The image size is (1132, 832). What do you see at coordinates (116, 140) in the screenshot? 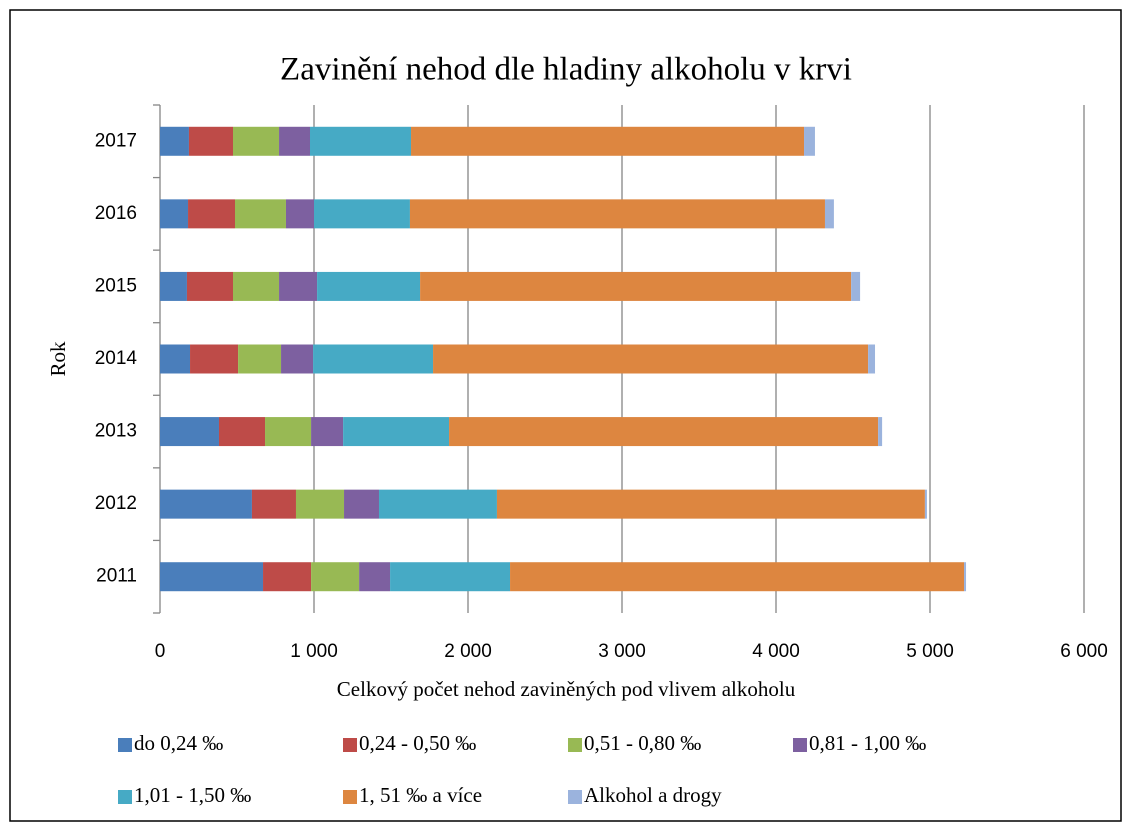
I see `y-tick-label: 2017` at bounding box center [116, 140].